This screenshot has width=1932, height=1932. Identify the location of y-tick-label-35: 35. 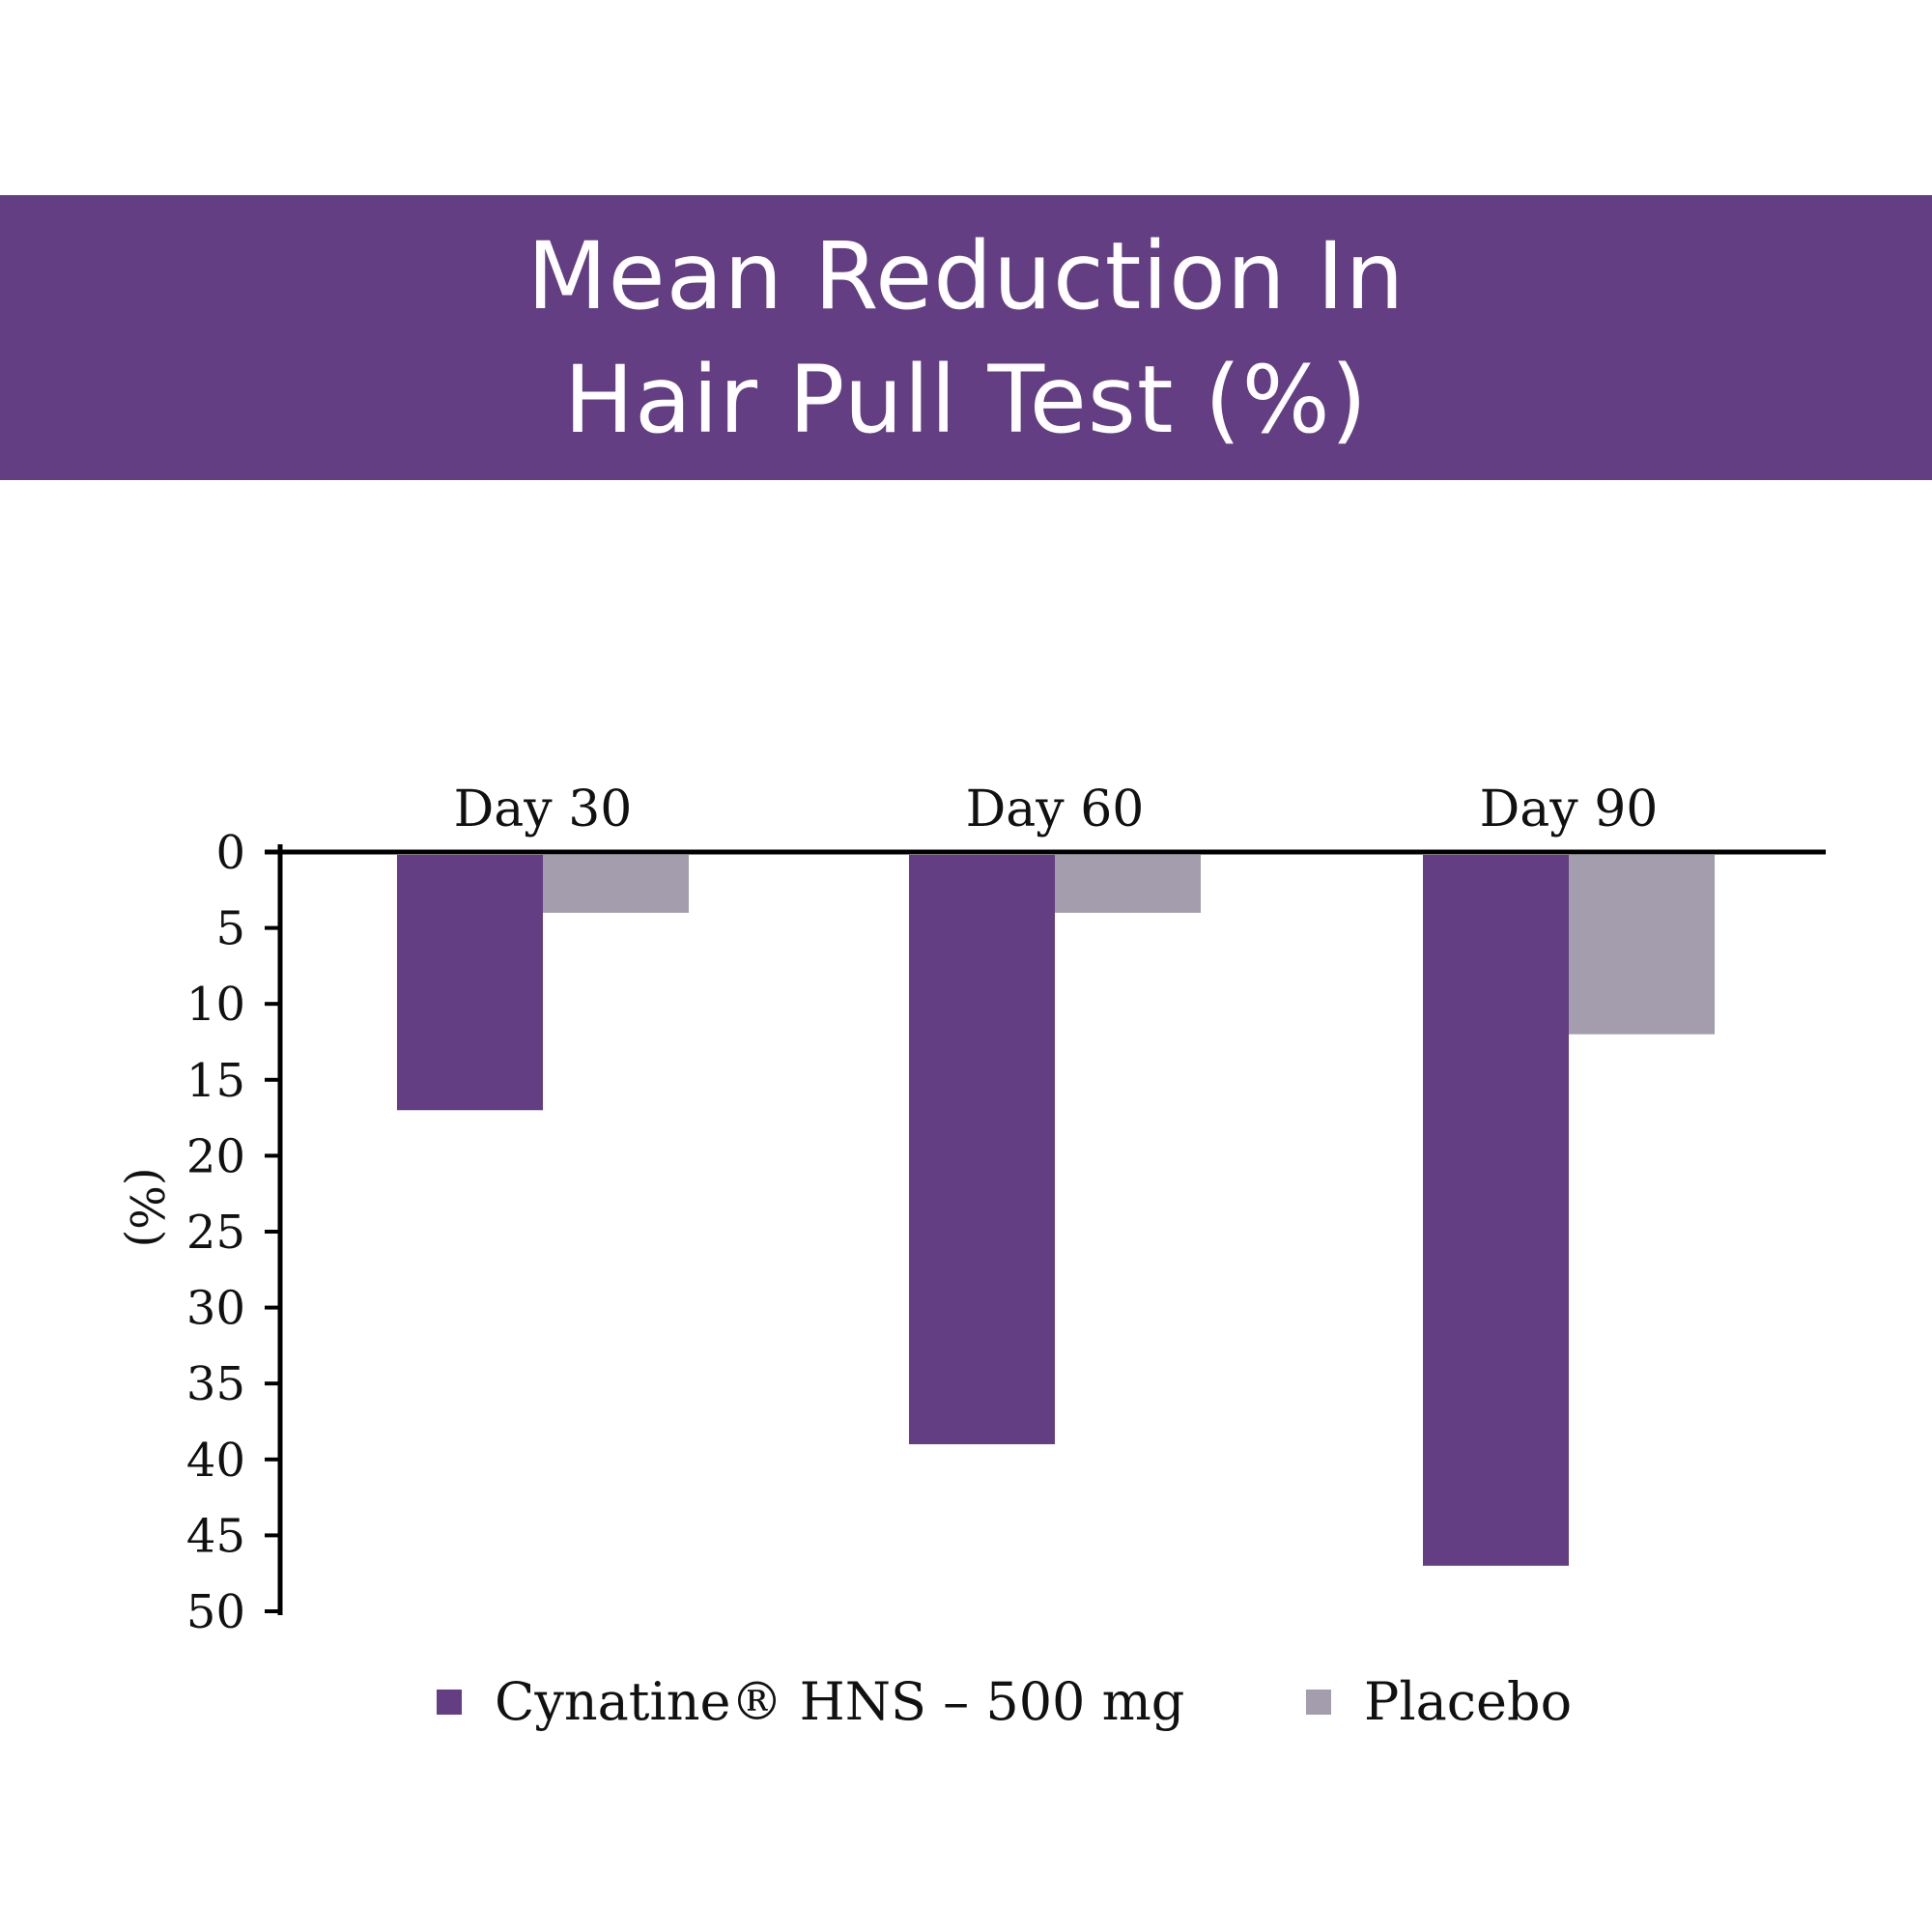
(215, 1384).